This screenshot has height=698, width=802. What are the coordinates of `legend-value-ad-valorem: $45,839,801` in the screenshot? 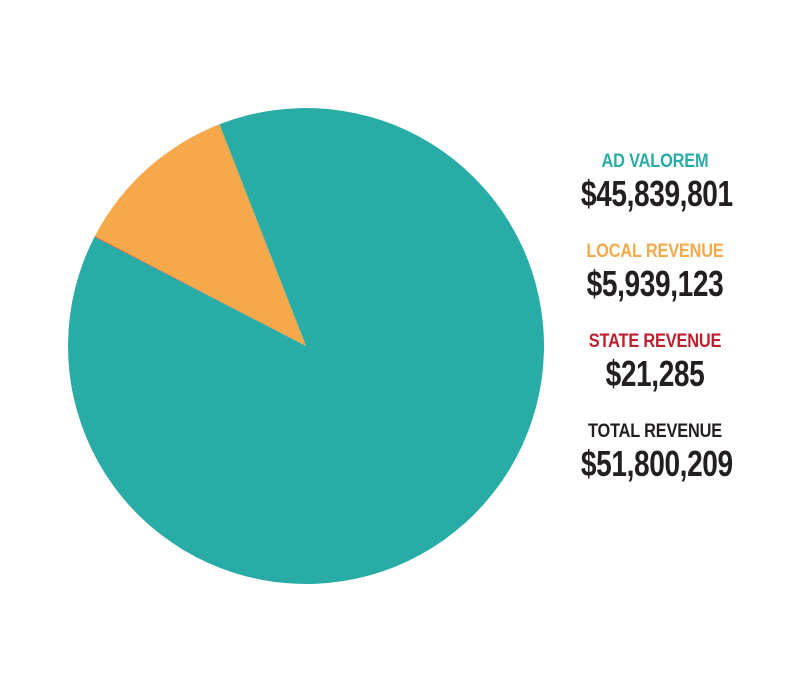 It's located at (656, 193).